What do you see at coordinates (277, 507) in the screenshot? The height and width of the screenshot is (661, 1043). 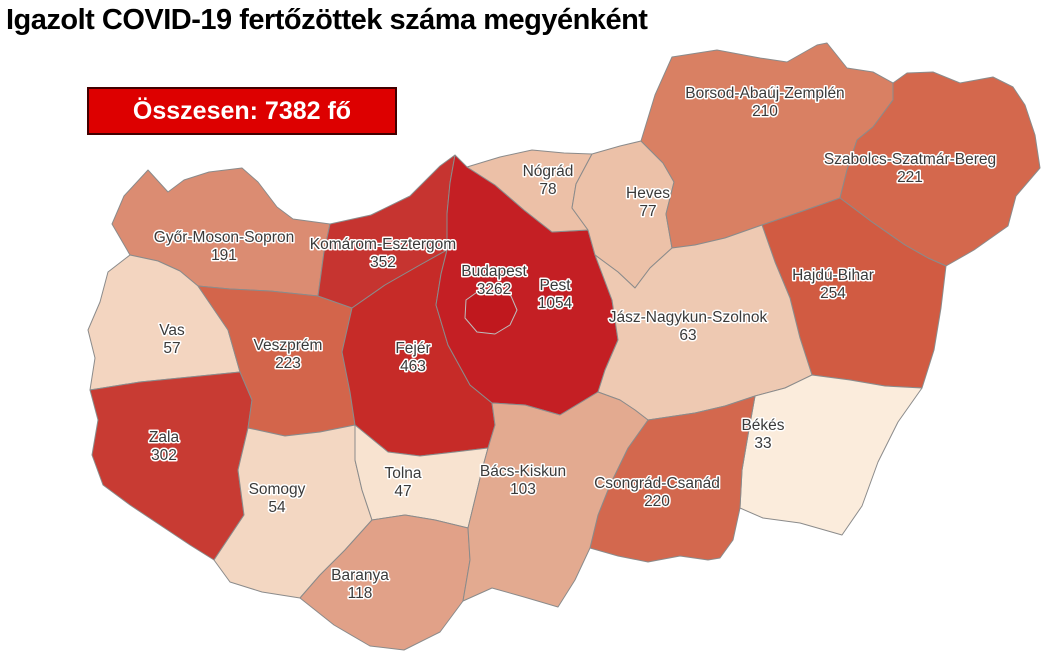 I see `county-value-label-somogy: 54` at bounding box center [277, 507].